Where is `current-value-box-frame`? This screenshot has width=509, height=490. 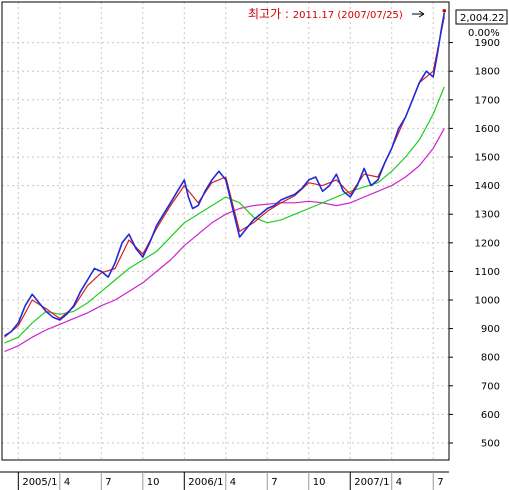
current-value-box-frame is located at coordinates (481, 17).